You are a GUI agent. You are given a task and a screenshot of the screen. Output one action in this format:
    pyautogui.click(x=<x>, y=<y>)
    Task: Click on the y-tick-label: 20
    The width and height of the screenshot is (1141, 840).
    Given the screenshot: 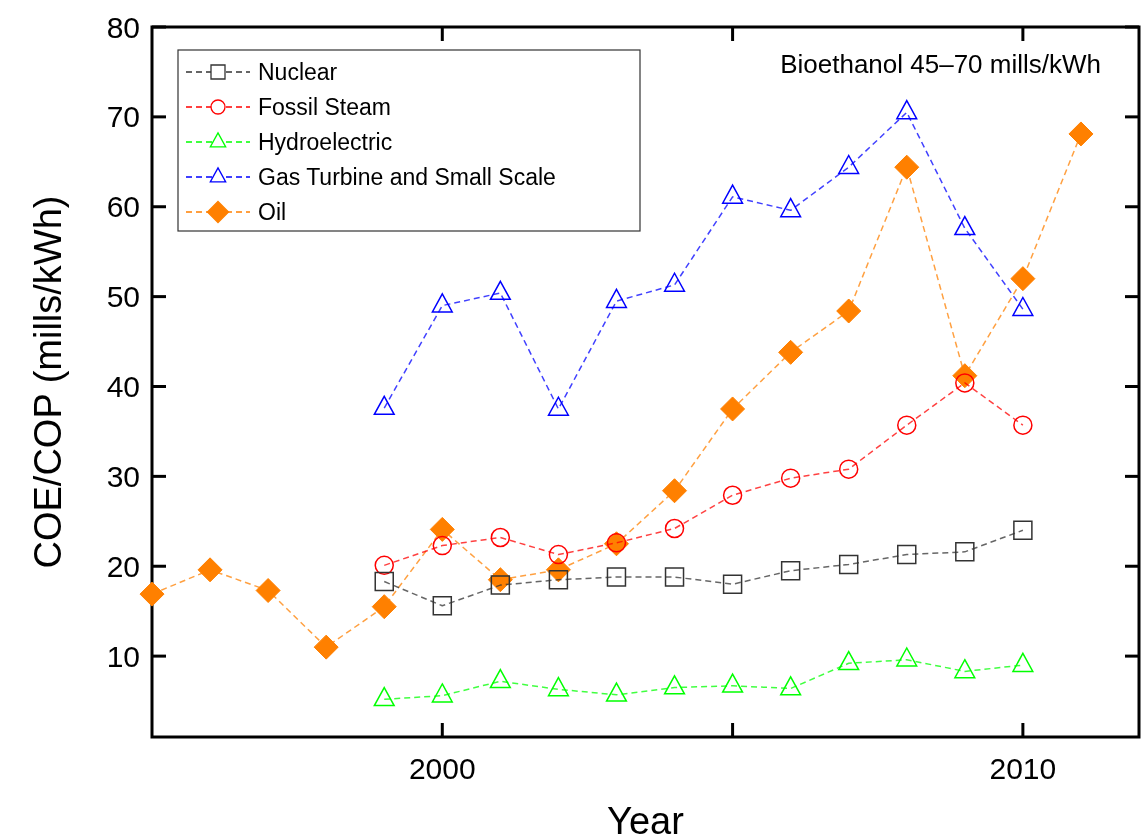 What is the action you would take?
    pyautogui.click(x=123, y=566)
    